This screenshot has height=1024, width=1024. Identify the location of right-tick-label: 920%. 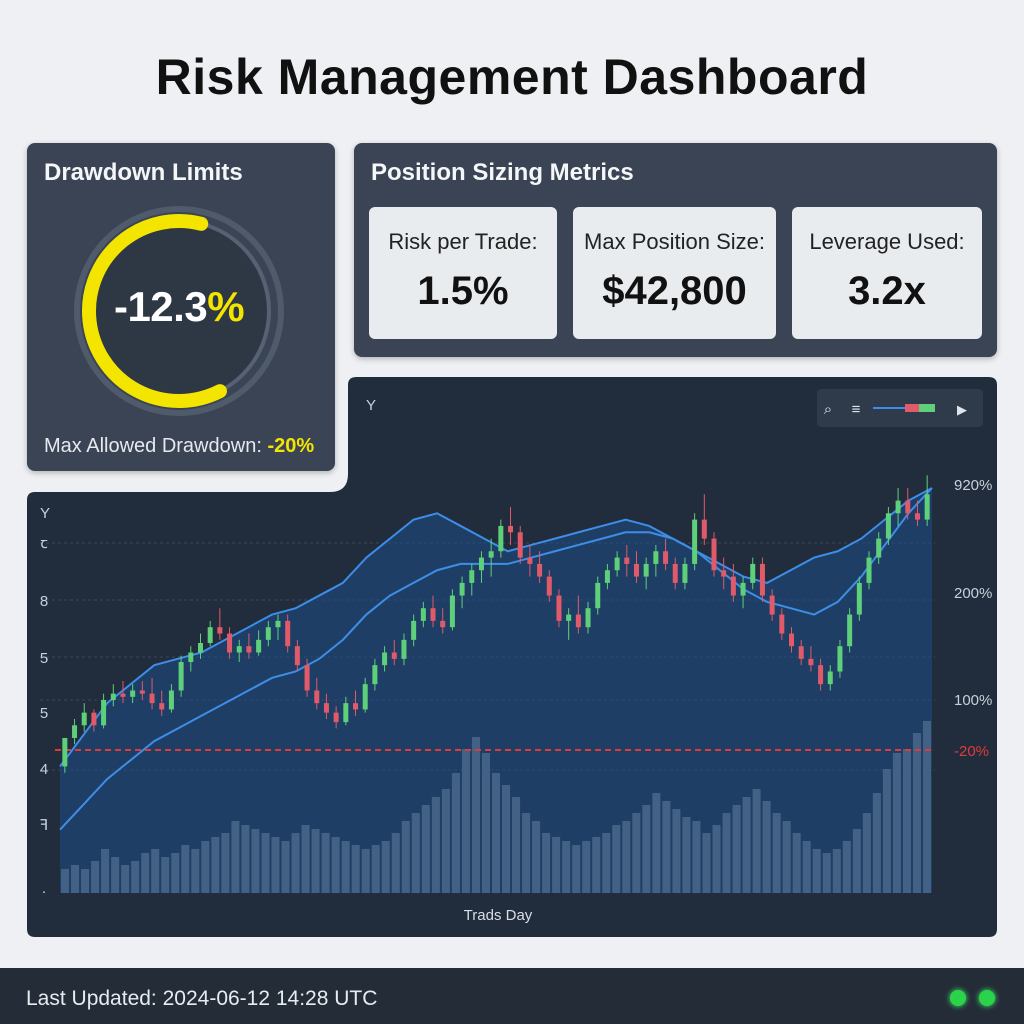
(973, 485).